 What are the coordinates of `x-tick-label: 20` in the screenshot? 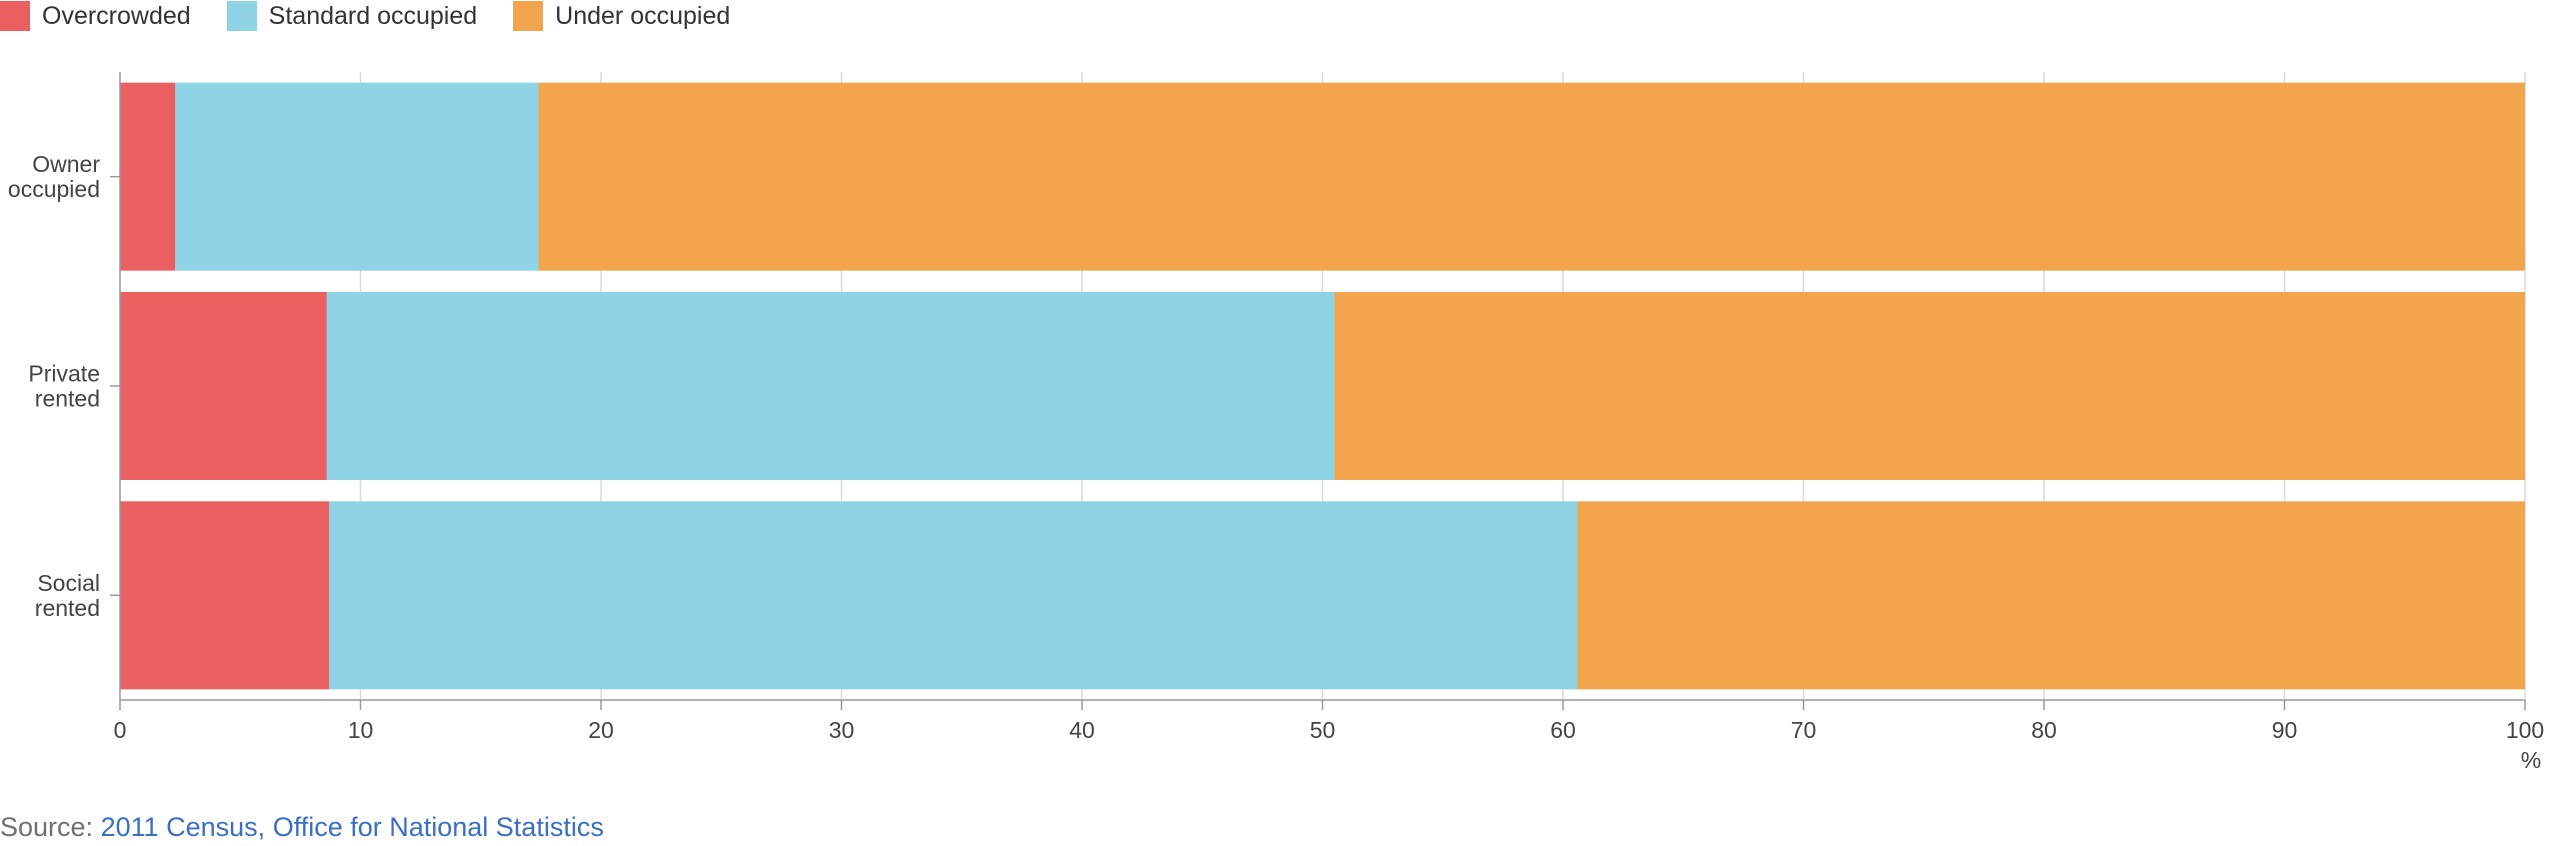 It's located at (601, 730).